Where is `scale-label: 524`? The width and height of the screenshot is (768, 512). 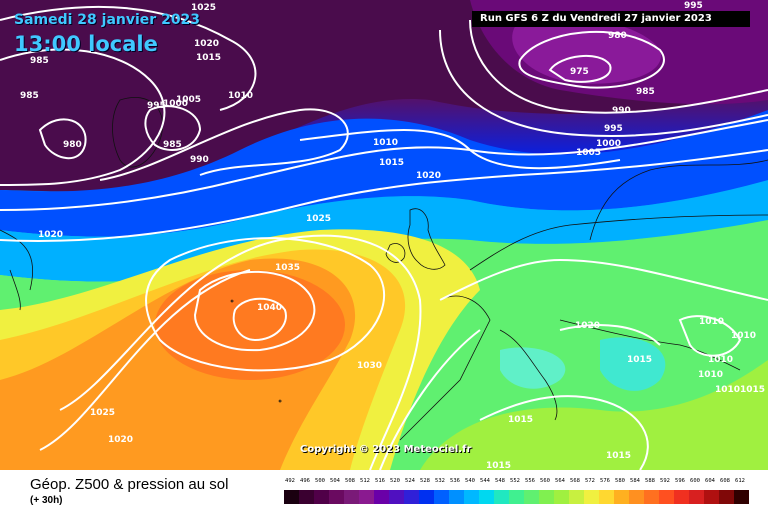 scale-label: 524 is located at coordinates (410, 481).